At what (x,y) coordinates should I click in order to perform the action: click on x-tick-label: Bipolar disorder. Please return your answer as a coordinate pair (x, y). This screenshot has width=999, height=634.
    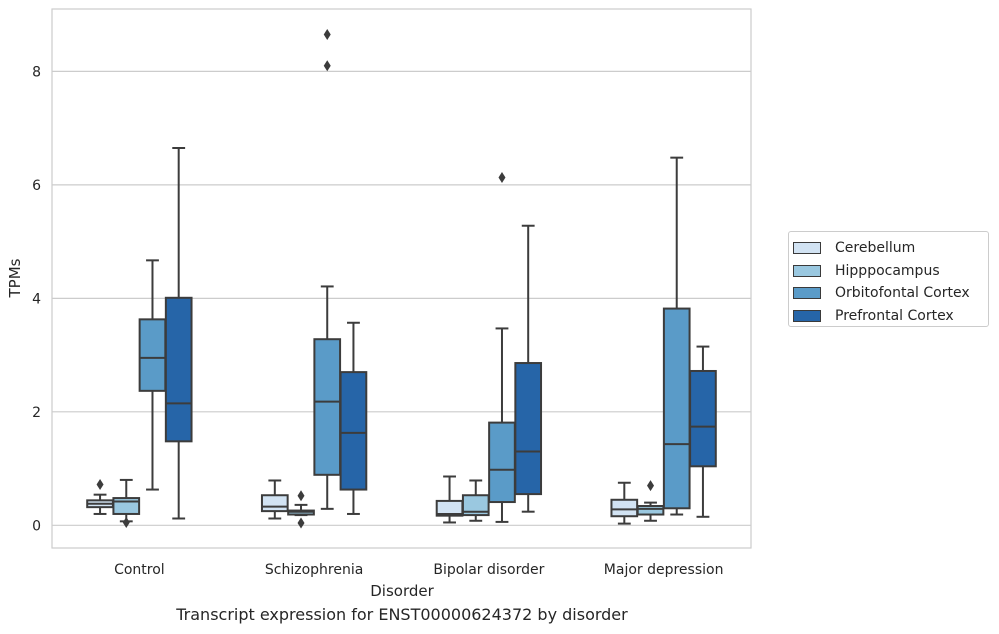
    Looking at the image, I should click on (488, 570).